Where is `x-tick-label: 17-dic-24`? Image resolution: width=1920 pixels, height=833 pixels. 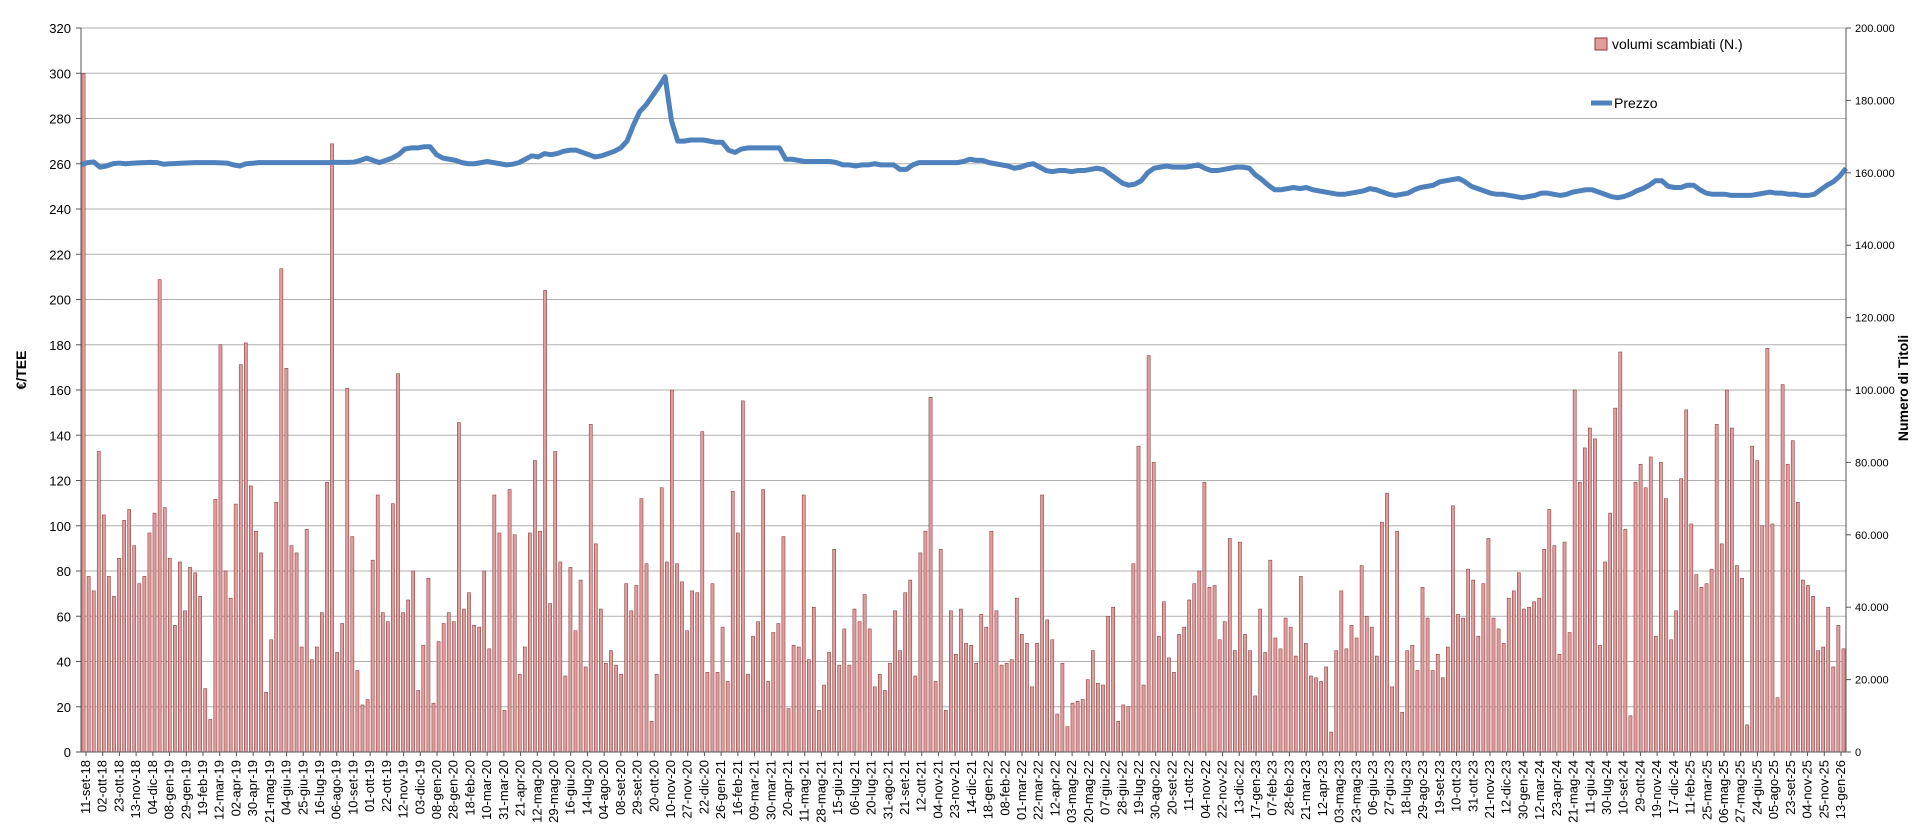 x-tick-label: 17-dic-24 is located at coordinates (1673, 787).